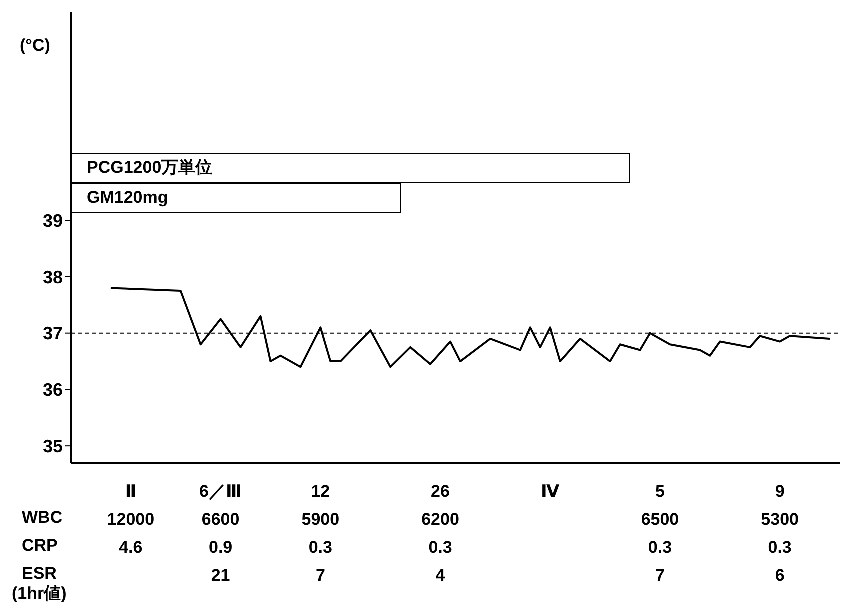 Image resolution: width=843 pixels, height=603 pixels. What do you see at coordinates (52, 446) in the screenshot?
I see `y-tick-label: 35` at bounding box center [52, 446].